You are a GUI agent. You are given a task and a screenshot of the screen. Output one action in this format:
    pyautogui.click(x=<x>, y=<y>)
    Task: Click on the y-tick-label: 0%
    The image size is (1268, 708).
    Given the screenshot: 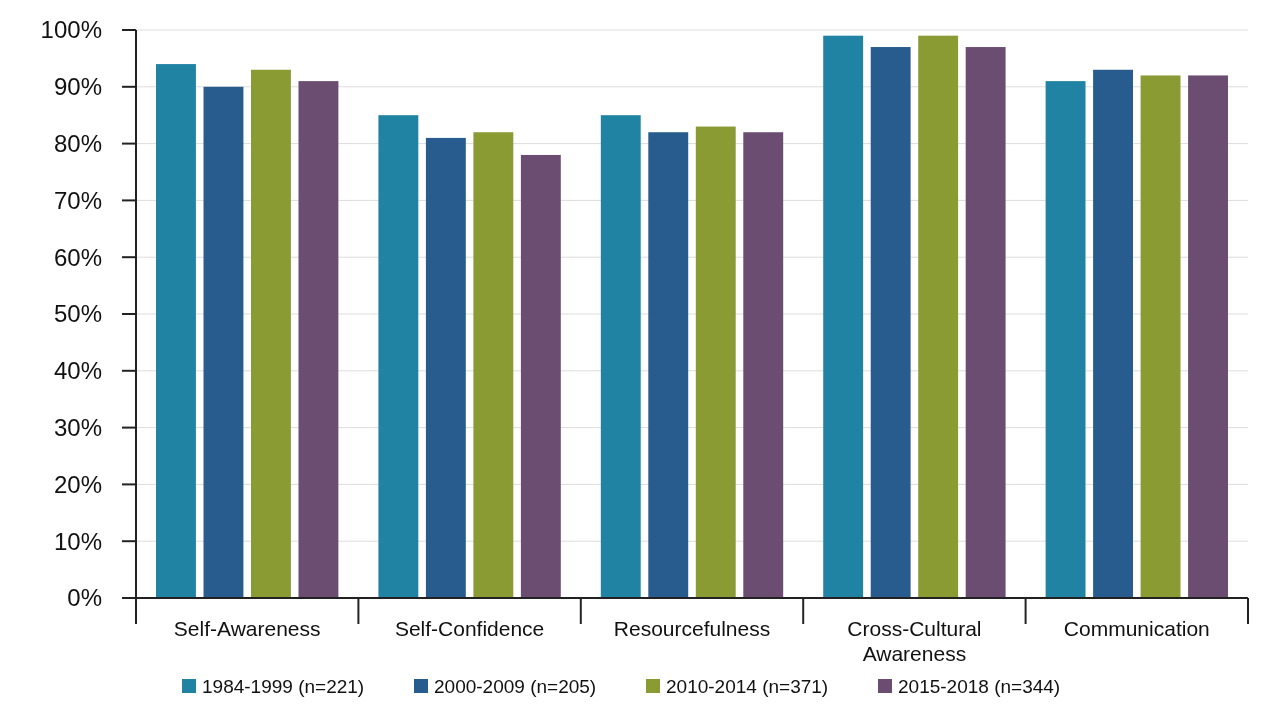 What is the action you would take?
    pyautogui.click(x=84, y=598)
    